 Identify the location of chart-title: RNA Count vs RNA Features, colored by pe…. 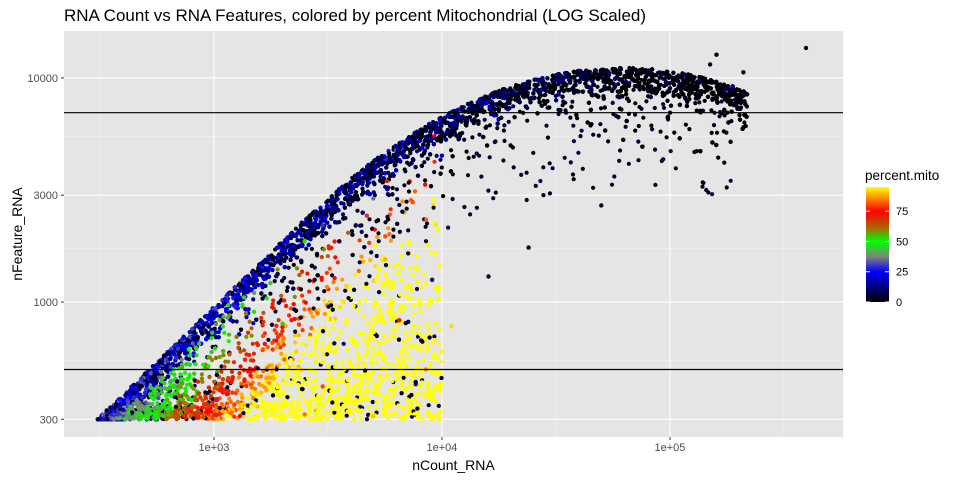
(355, 15).